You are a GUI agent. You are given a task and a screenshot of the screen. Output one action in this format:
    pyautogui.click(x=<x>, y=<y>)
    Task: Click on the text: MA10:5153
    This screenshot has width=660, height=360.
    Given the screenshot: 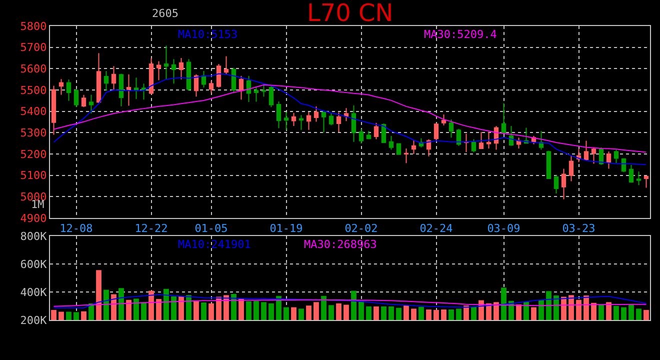 What is the action you would take?
    pyautogui.click(x=208, y=34)
    